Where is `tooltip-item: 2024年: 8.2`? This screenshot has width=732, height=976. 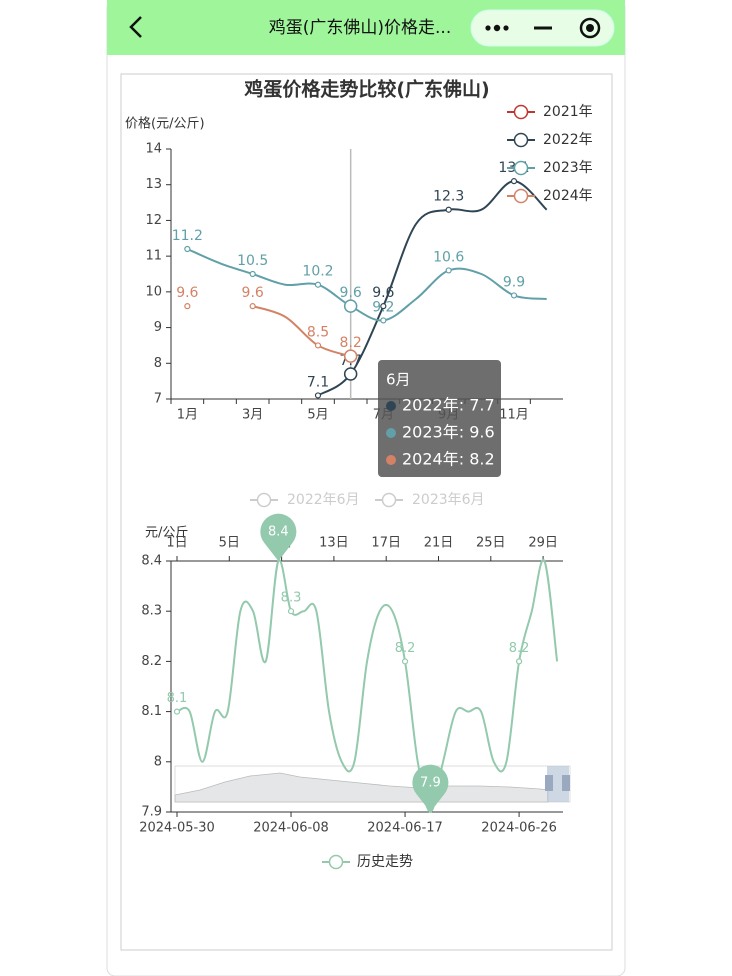
tooltip-item: 2024年: 8.2 is located at coordinates (448, 459).